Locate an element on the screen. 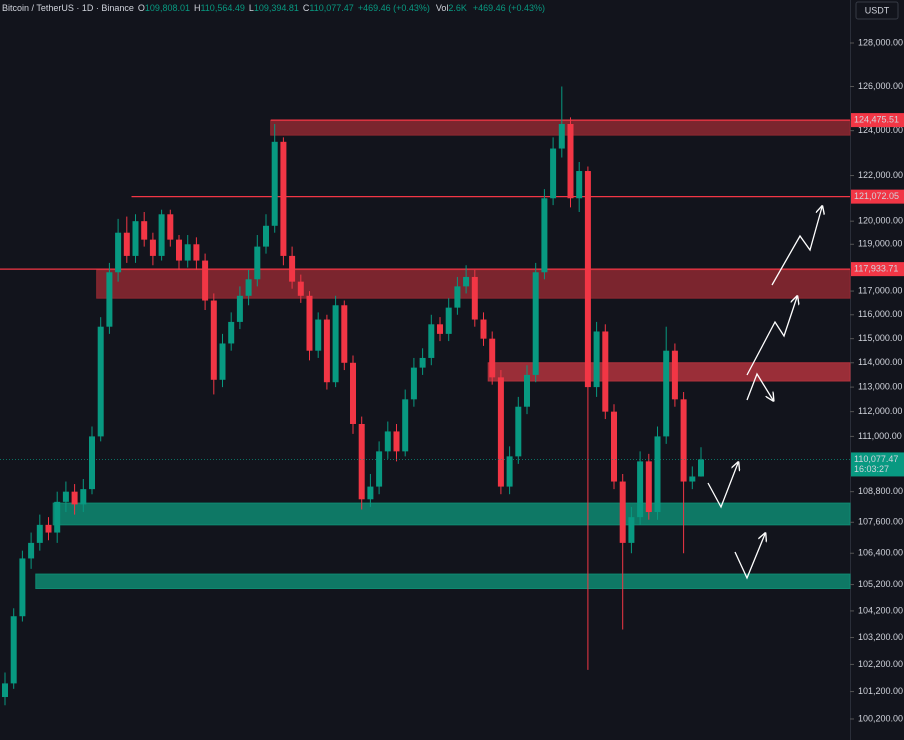 The width and height of the screenshot is (904, 740). volume-key: Vol is located at coordinates (442, 8).